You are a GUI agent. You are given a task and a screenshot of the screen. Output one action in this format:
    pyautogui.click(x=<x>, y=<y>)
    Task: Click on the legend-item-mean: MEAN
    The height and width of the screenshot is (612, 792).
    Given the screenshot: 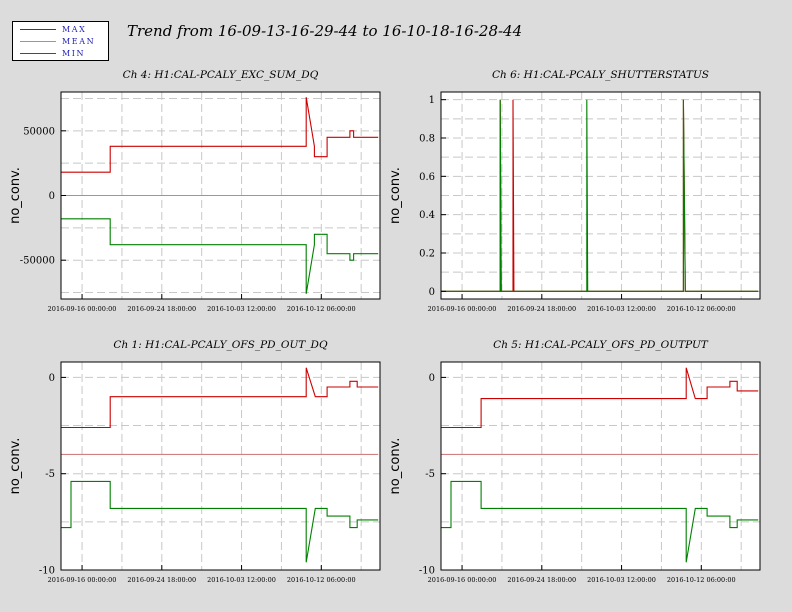 What is the action you would take?
    pyautogui.click(x=60, y=42)
    